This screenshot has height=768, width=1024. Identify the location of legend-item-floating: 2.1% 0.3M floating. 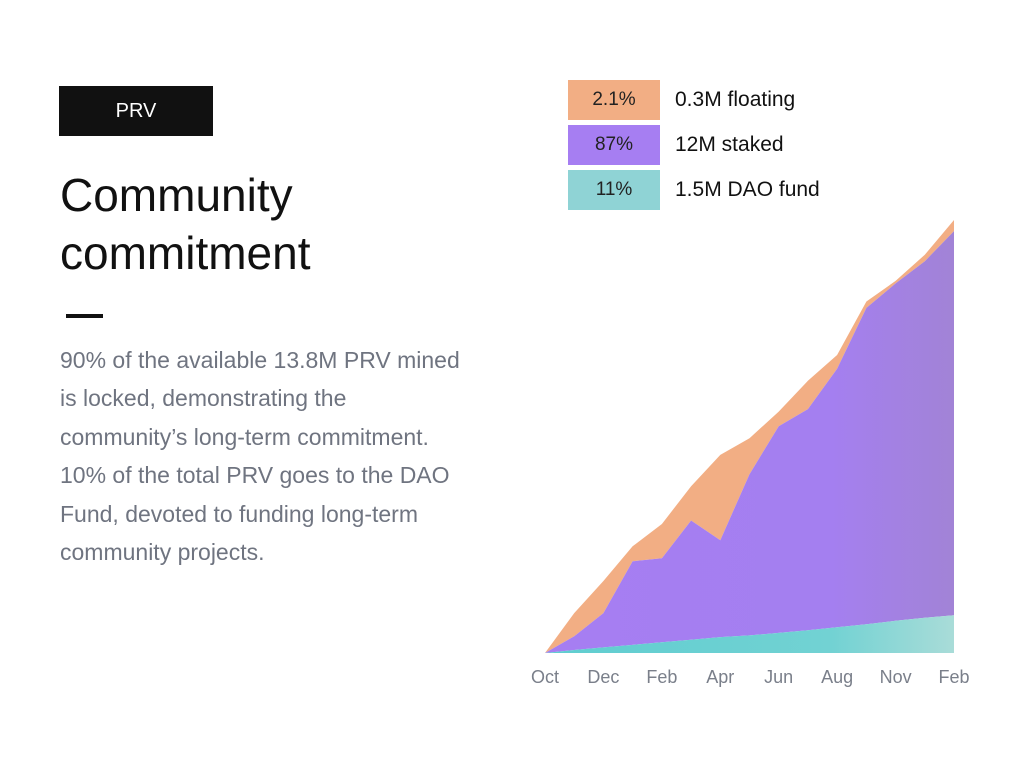
(768, 100).